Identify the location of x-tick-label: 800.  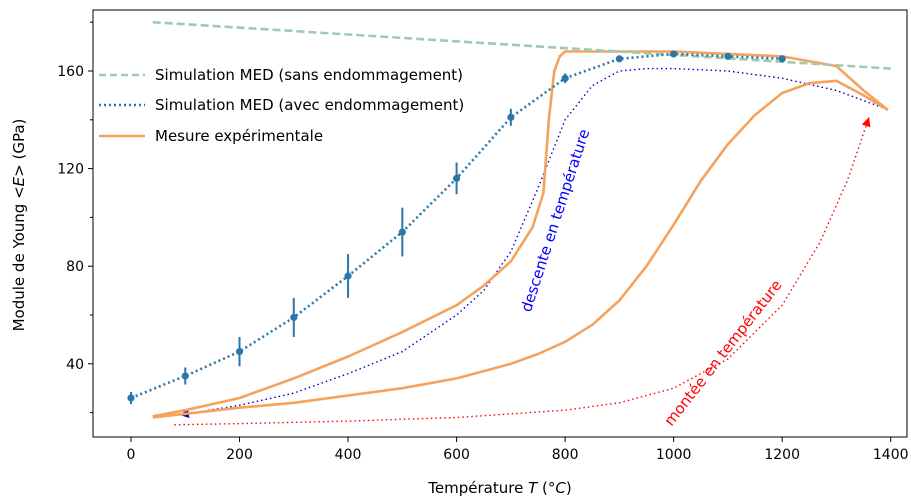
(565, 455).